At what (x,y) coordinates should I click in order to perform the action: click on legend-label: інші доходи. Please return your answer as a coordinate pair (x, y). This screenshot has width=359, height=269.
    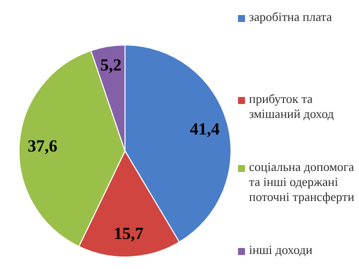
    Looking at the image, I should click on (280, 250).